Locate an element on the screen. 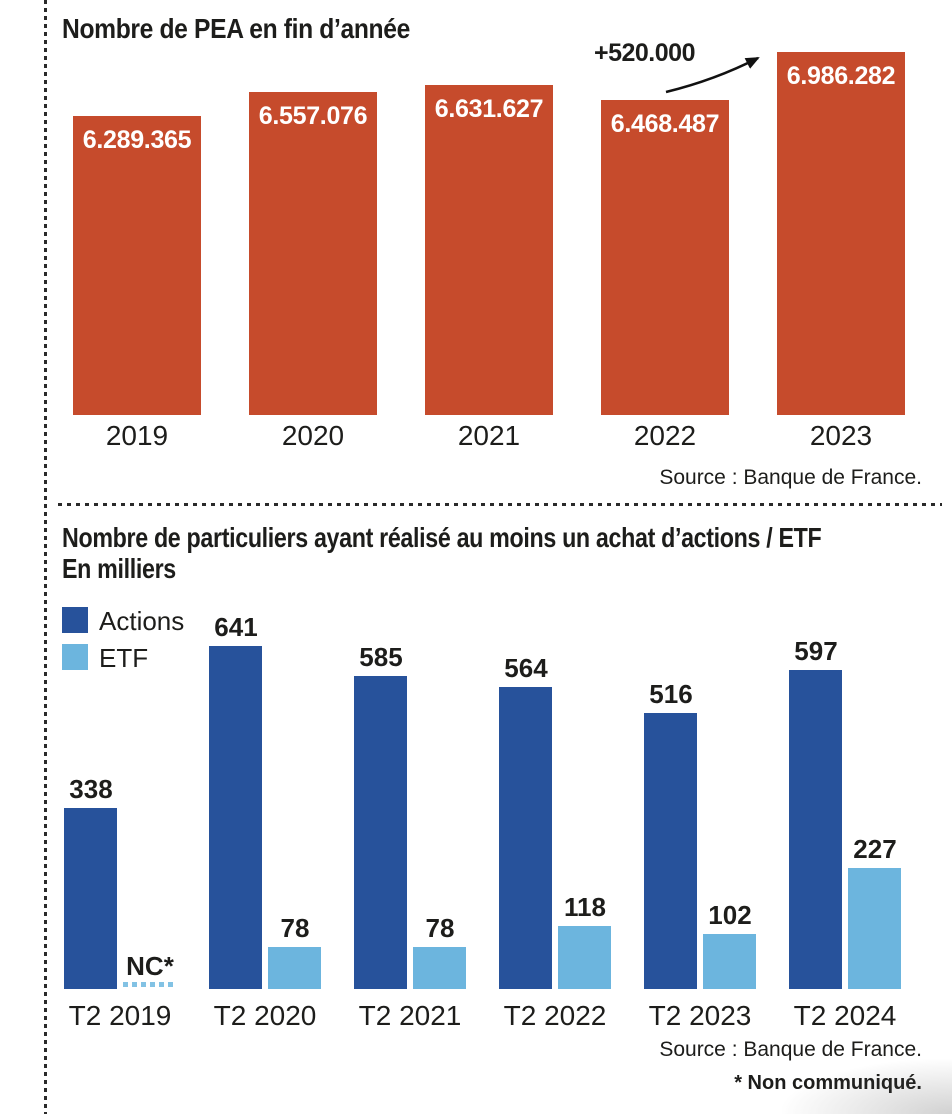 The image size is (952, 1114). chart2-source: Source : Banque de France. is located at coordinates (790, 1049).